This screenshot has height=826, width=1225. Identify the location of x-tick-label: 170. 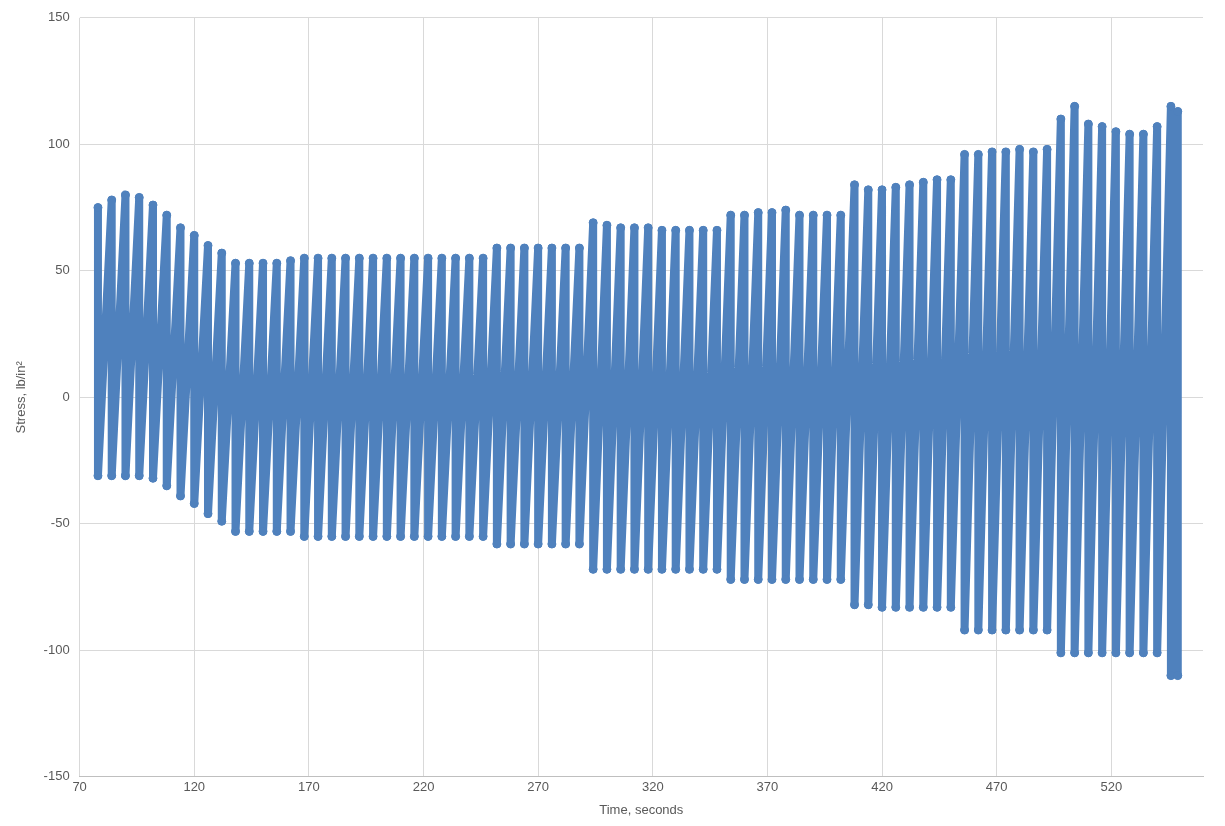
(309, 787).